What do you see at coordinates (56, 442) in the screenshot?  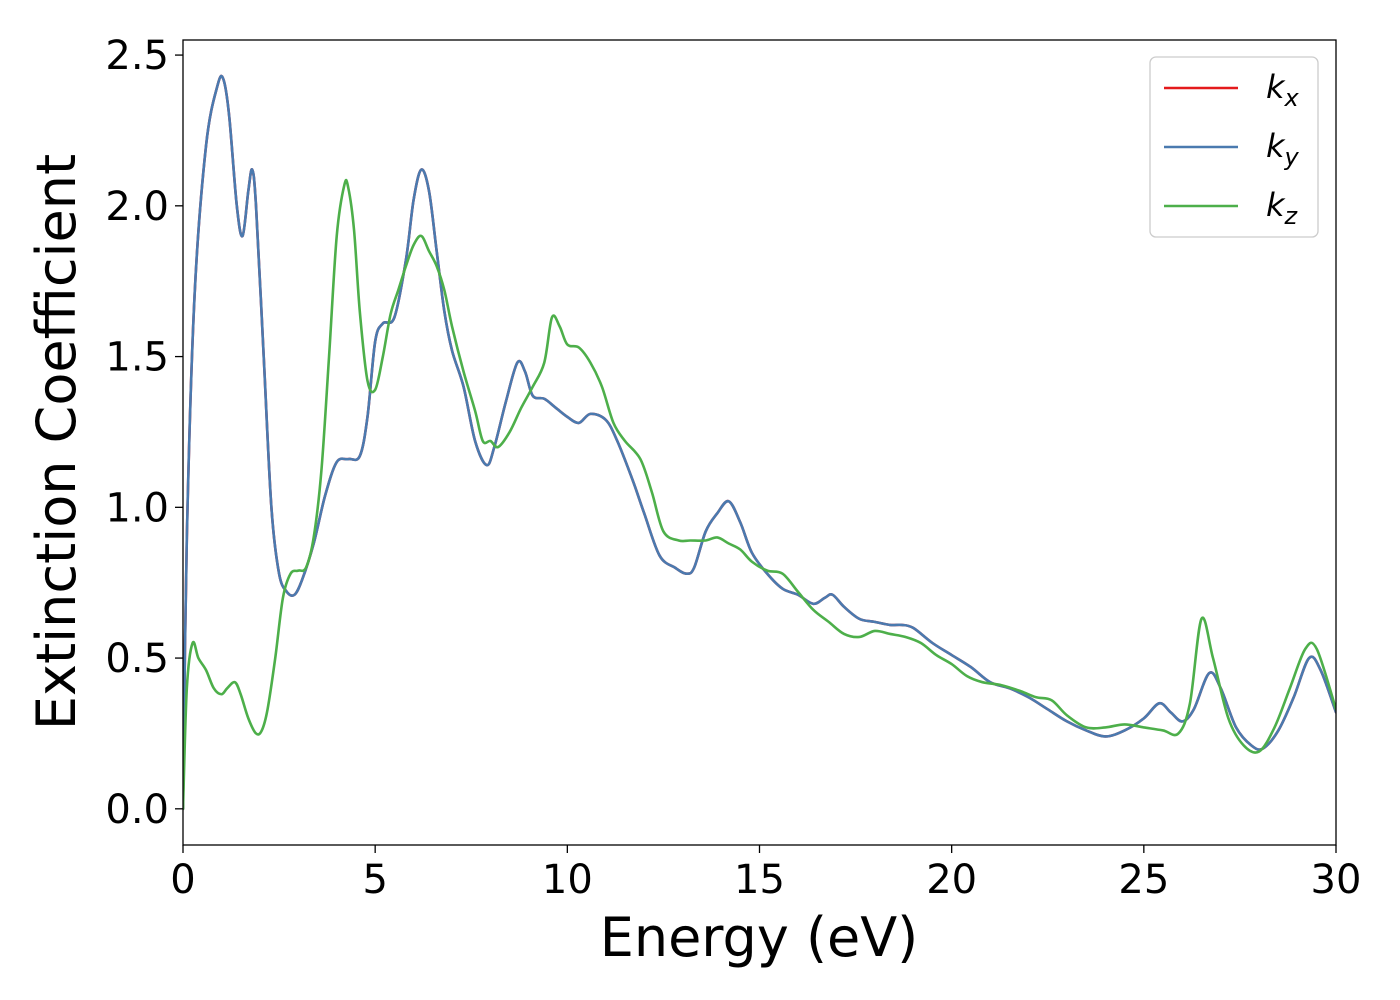 I see `y-axis-title: Extinction Coefficient` at bounding box center [56, 442].